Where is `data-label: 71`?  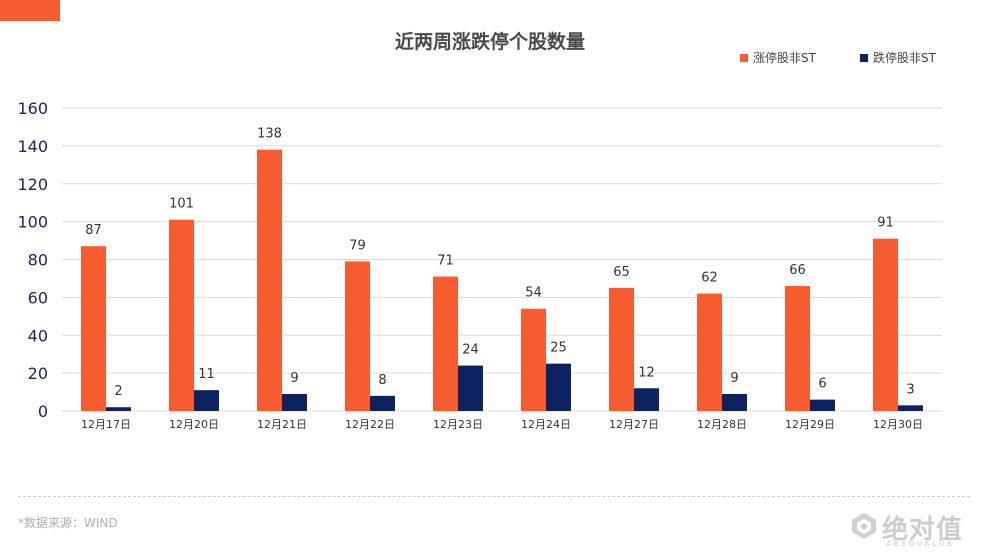
data-label: 71 is located at coordinates (445, 261).